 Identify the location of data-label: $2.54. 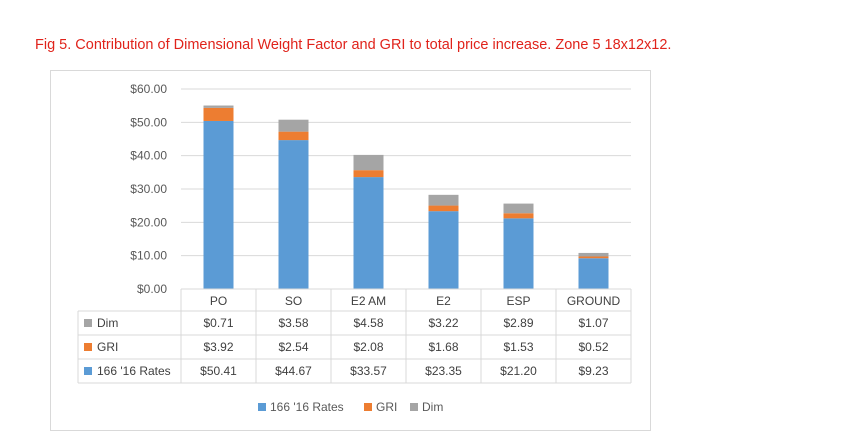
(293, 347).